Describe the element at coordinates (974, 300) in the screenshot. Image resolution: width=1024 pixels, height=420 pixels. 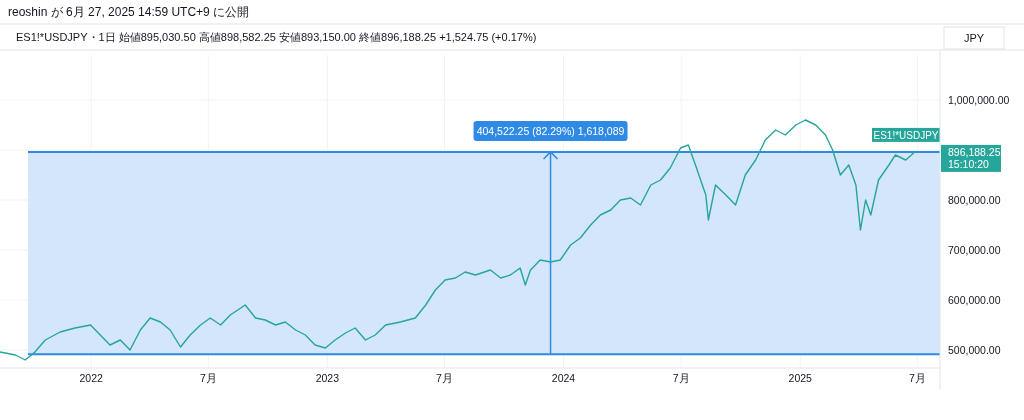
I see `y-tick-label: 600,000.00` at that location.